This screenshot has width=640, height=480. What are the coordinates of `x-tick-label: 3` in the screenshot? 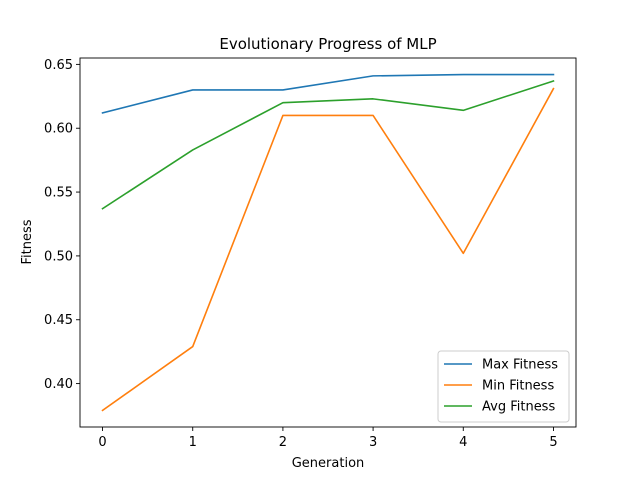 It's located at (373, 442).